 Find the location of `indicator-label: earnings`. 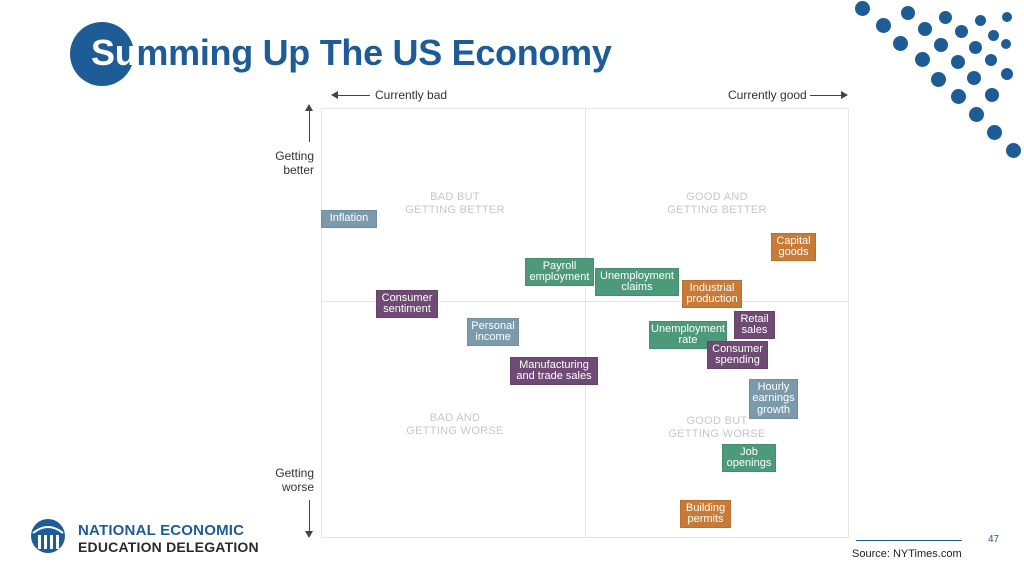

indicator-label: earnings is located at coordinates (773, 398).